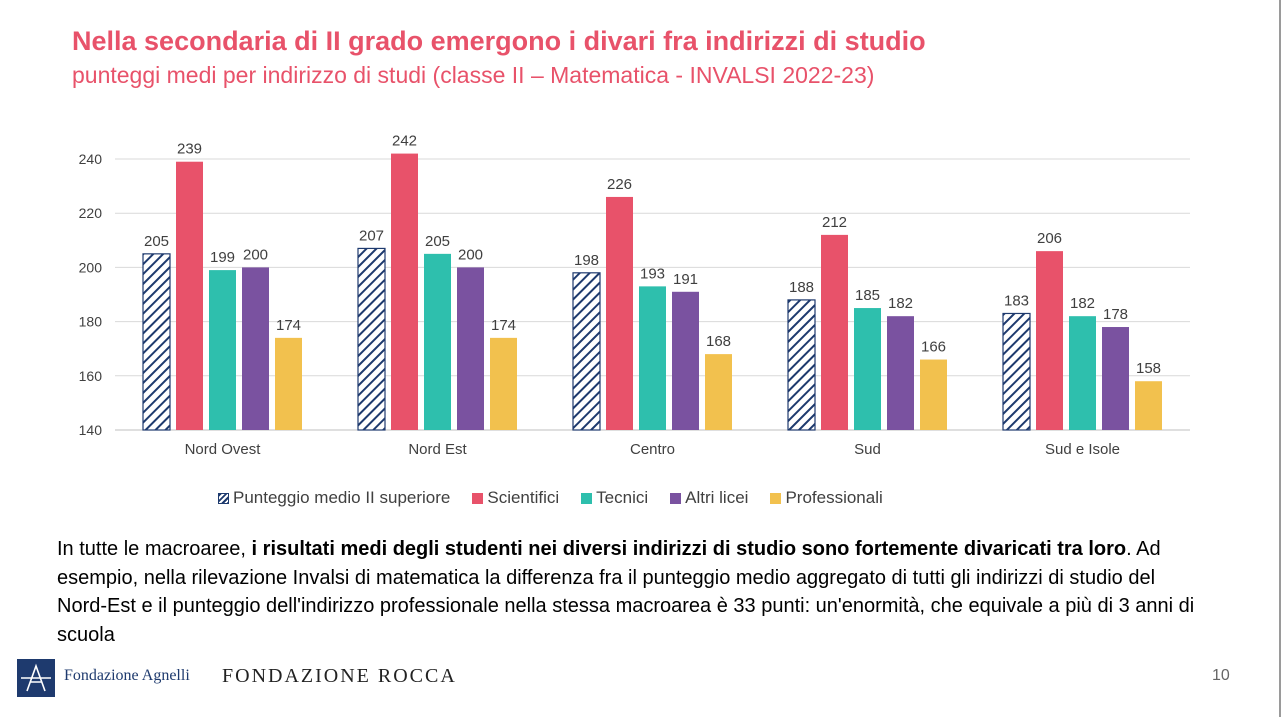 The width and height of the screenshot is (1281, 717). I want to click on agnelli-logo-text: Fondazione Agnelli, so click(127, 675).